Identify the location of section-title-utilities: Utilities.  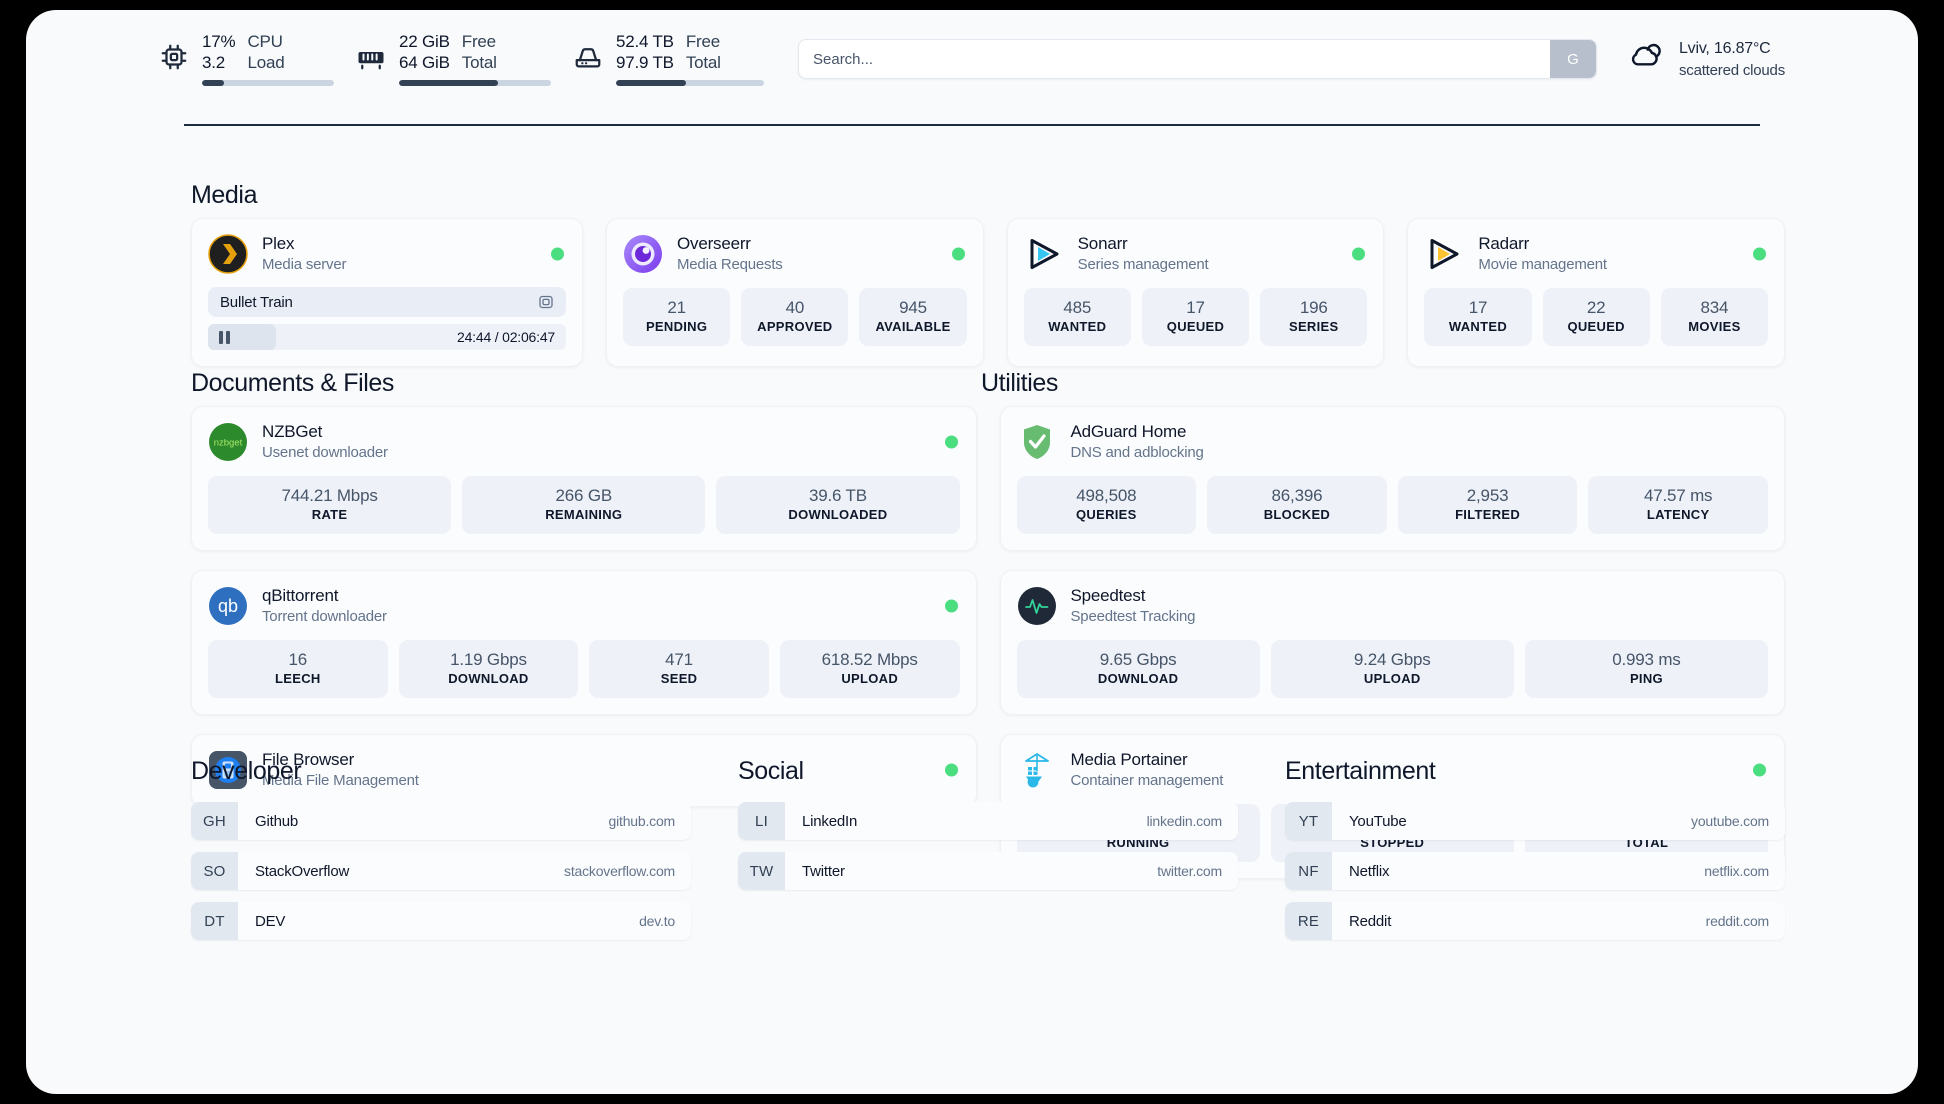
(1019, 383).